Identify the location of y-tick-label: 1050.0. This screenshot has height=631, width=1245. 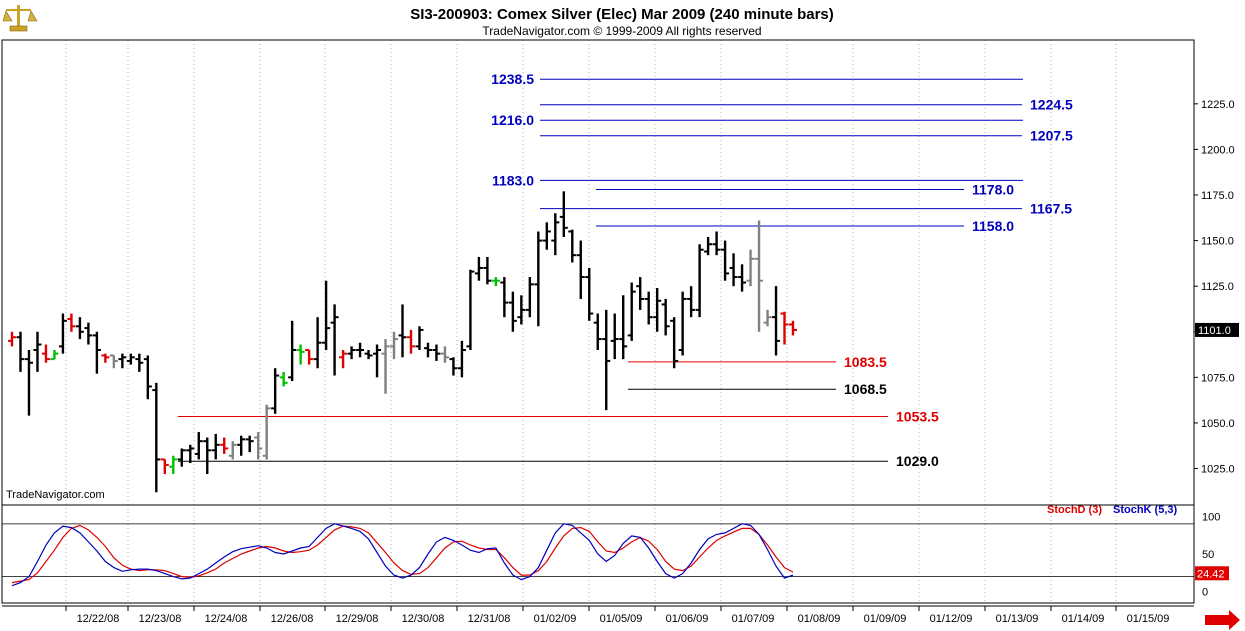
(1218, 424).